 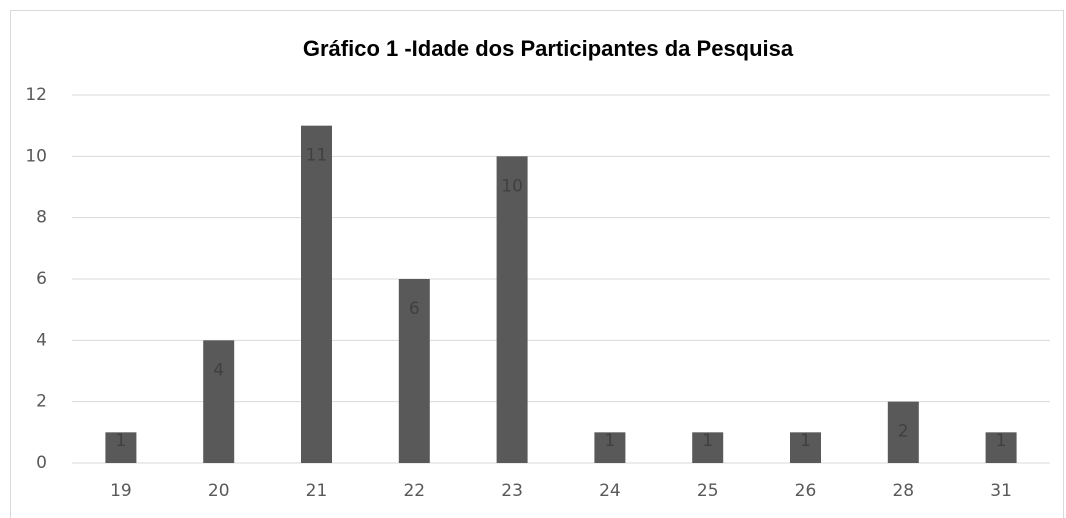 I want to click on data-label: 2, so click(x=903, y=432).